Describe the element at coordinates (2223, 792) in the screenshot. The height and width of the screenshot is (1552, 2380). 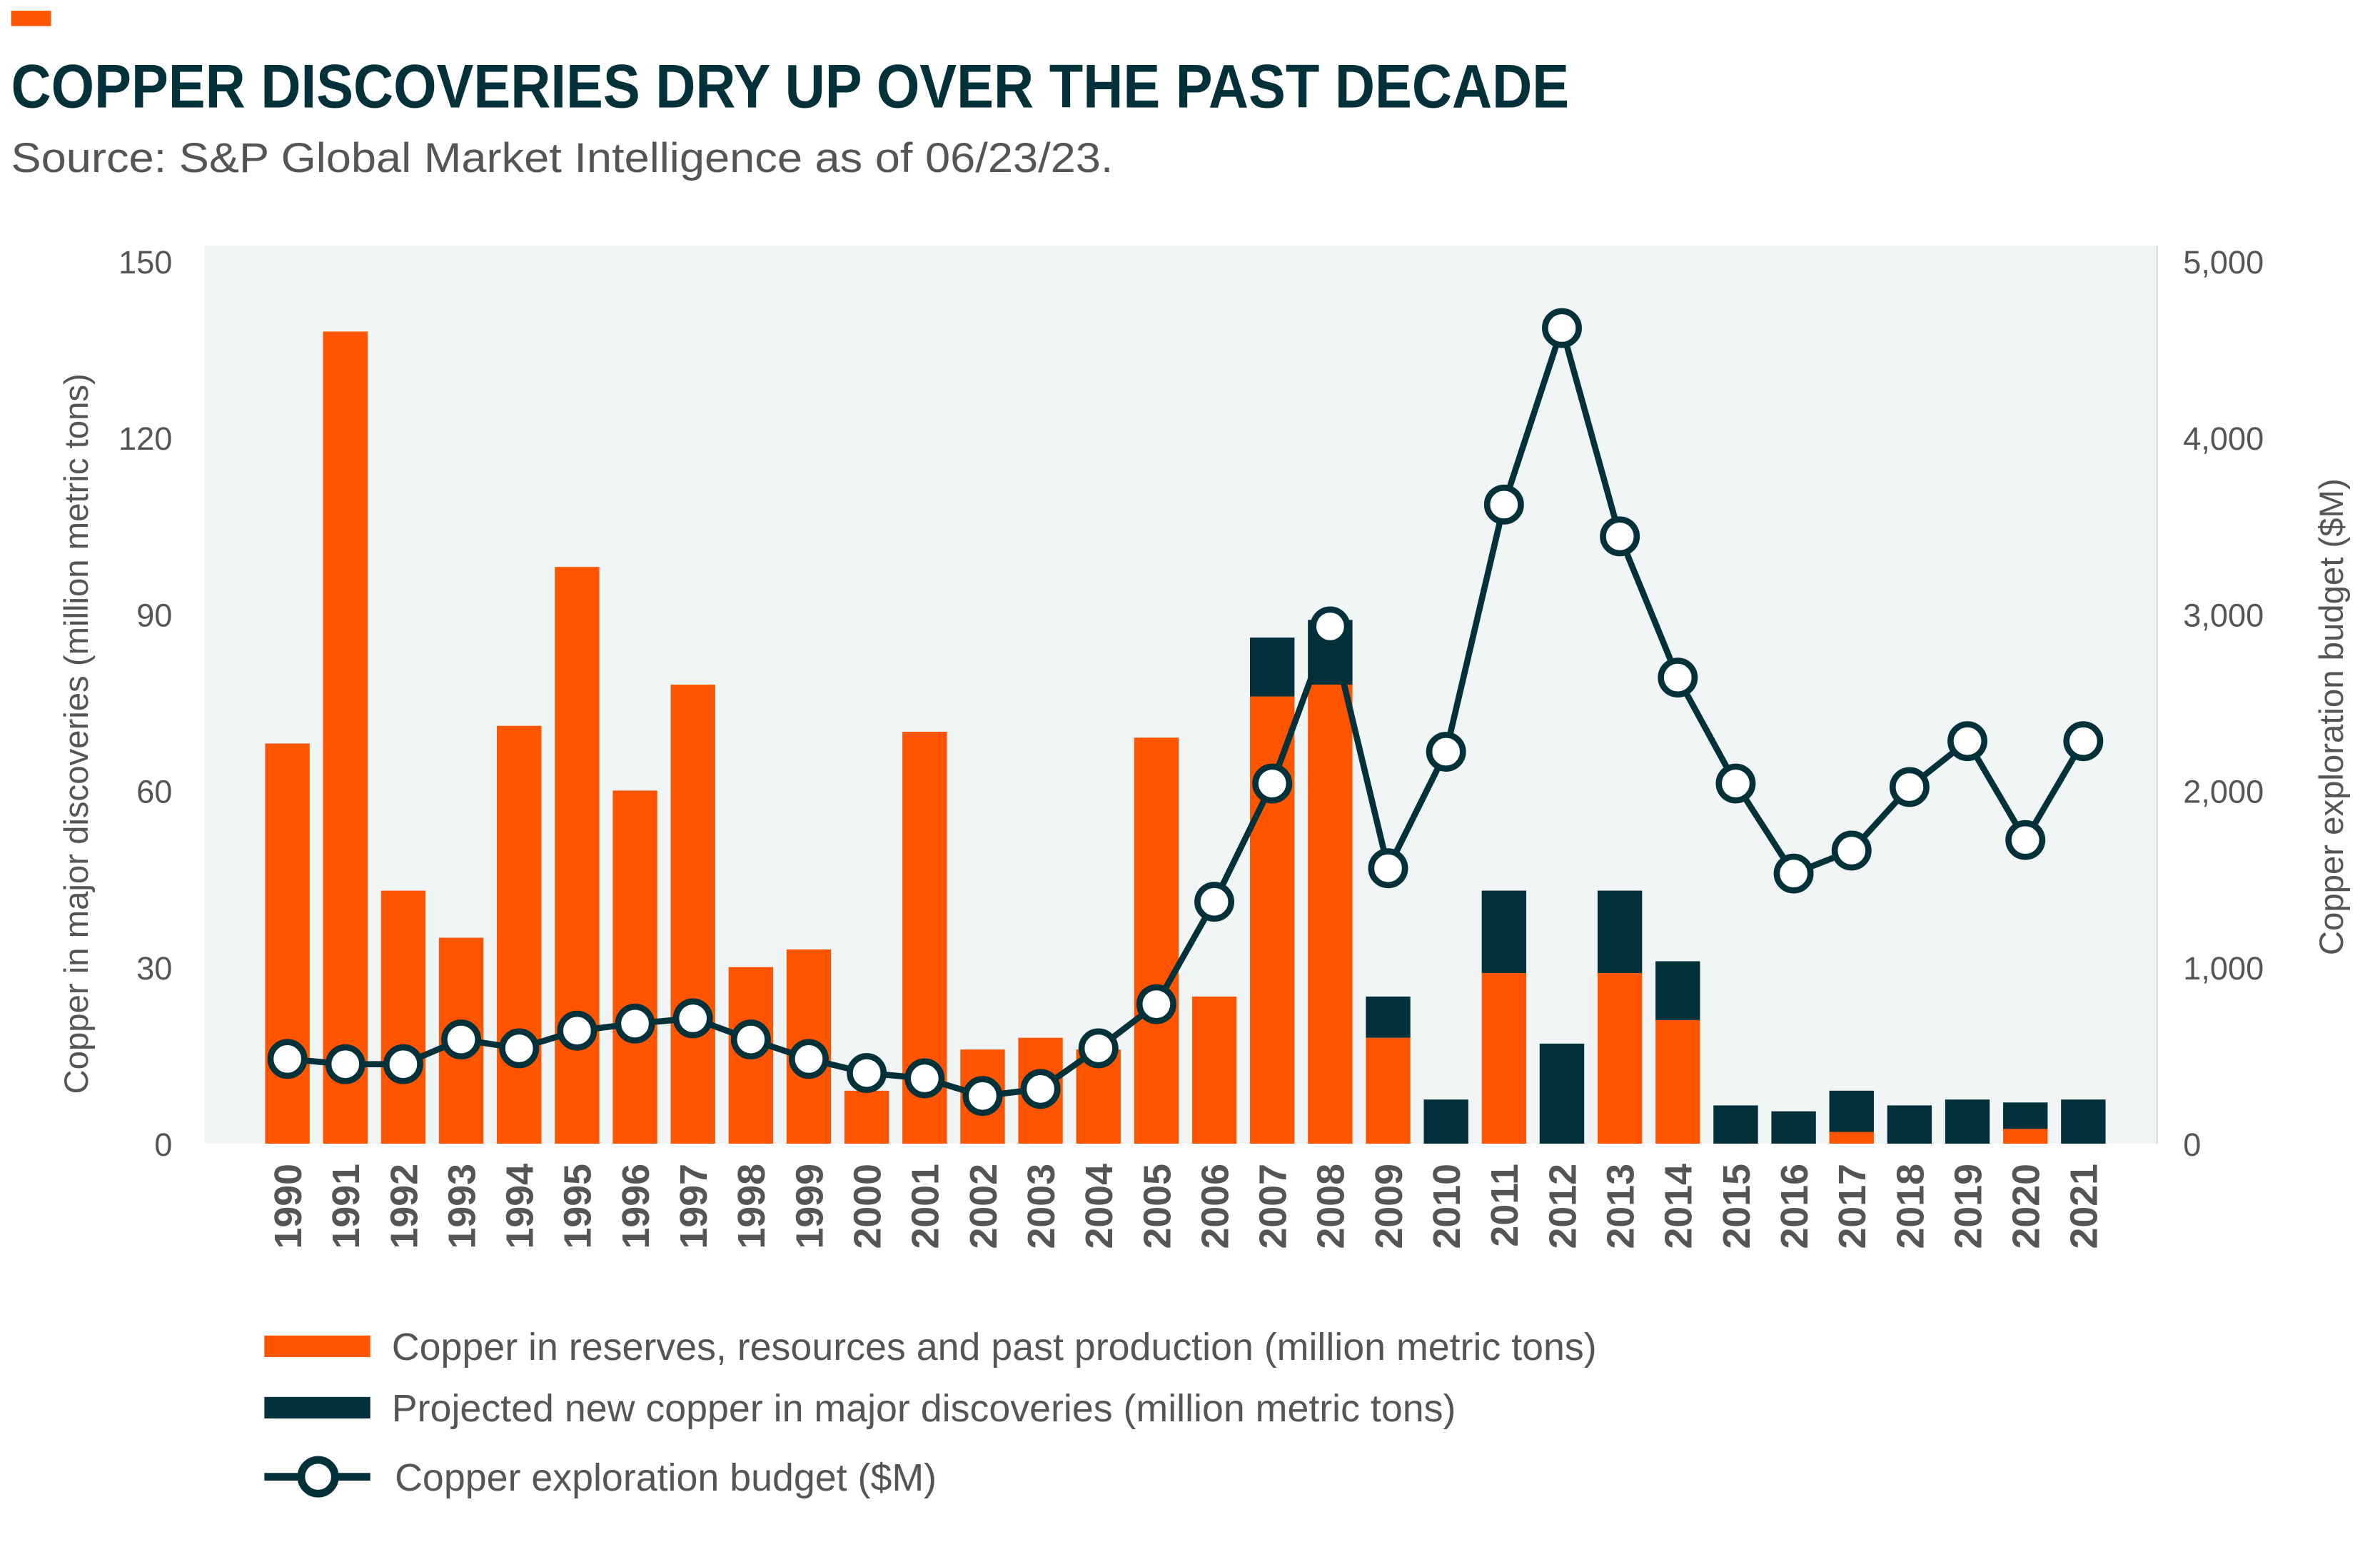
I see `y2-tick-label: 2,000` at that location.